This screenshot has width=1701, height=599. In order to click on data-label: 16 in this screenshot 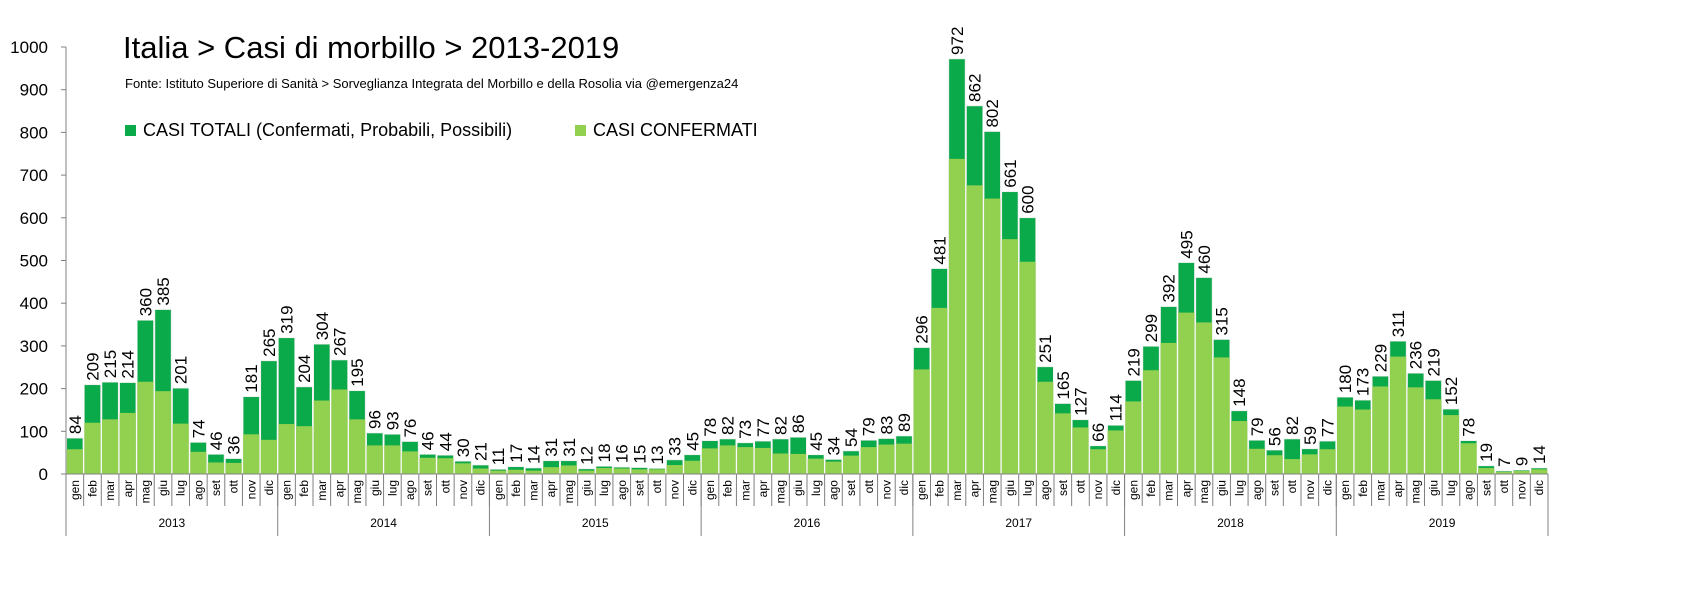, I will do `click(622, 453)`.